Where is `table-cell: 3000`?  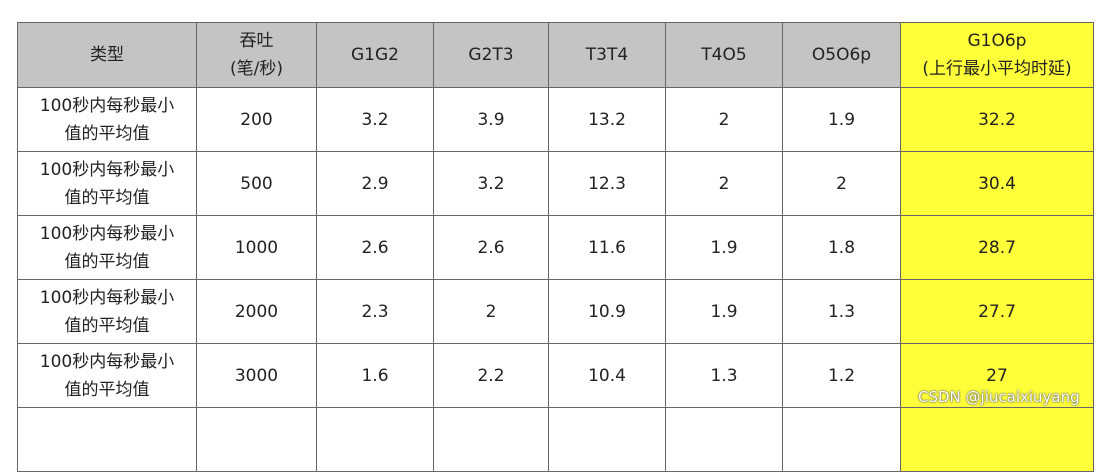
table-cell: 3000 is located at coordinates (256, 375).